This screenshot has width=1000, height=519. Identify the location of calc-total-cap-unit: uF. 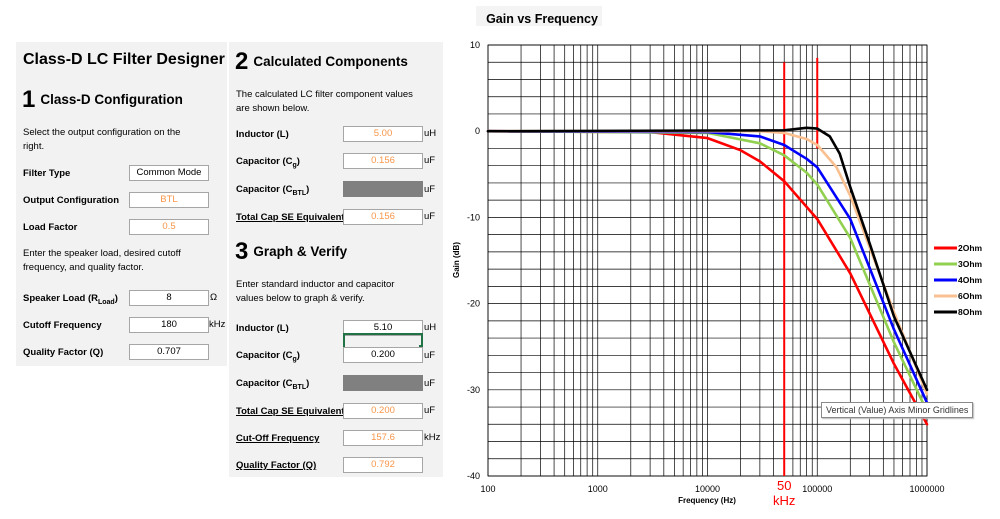
(430, 216).